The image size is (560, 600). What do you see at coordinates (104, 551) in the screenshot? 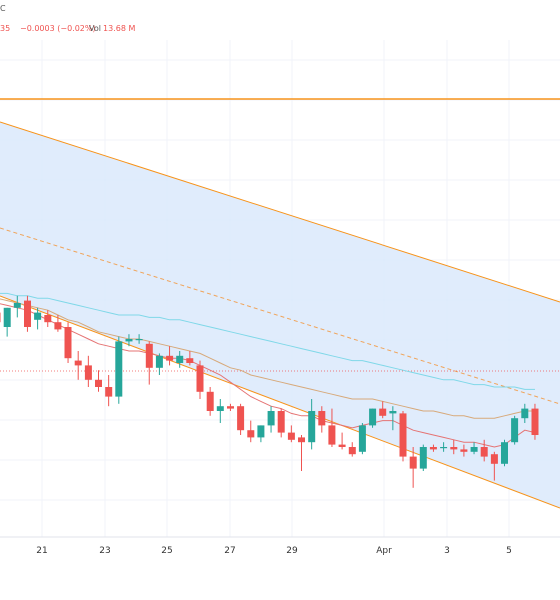
I see `time-axis-tick-label: 23` at bounding box center [104, 551].